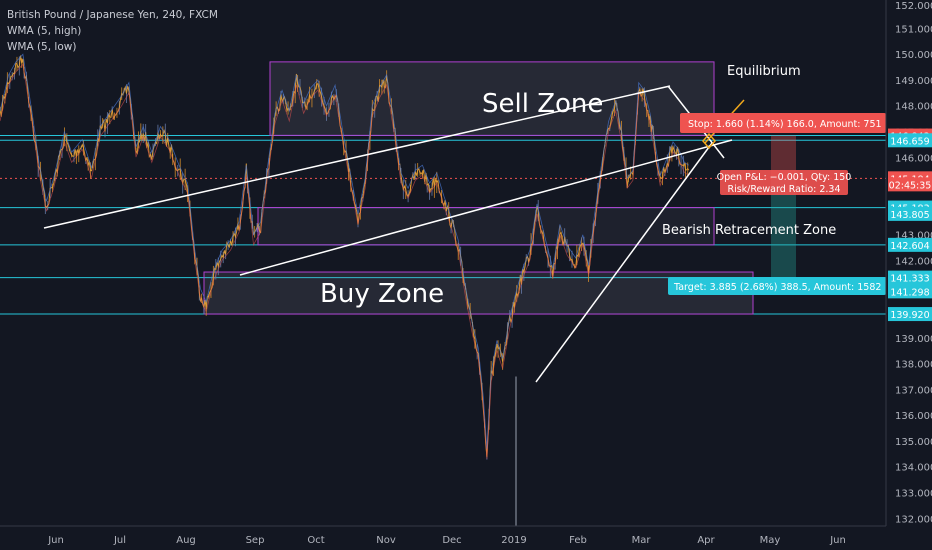 The image size is (932, 550). Describe the element at coordinates (709, 141) in the screenshot. I see `equilibrium-marker` at that location.